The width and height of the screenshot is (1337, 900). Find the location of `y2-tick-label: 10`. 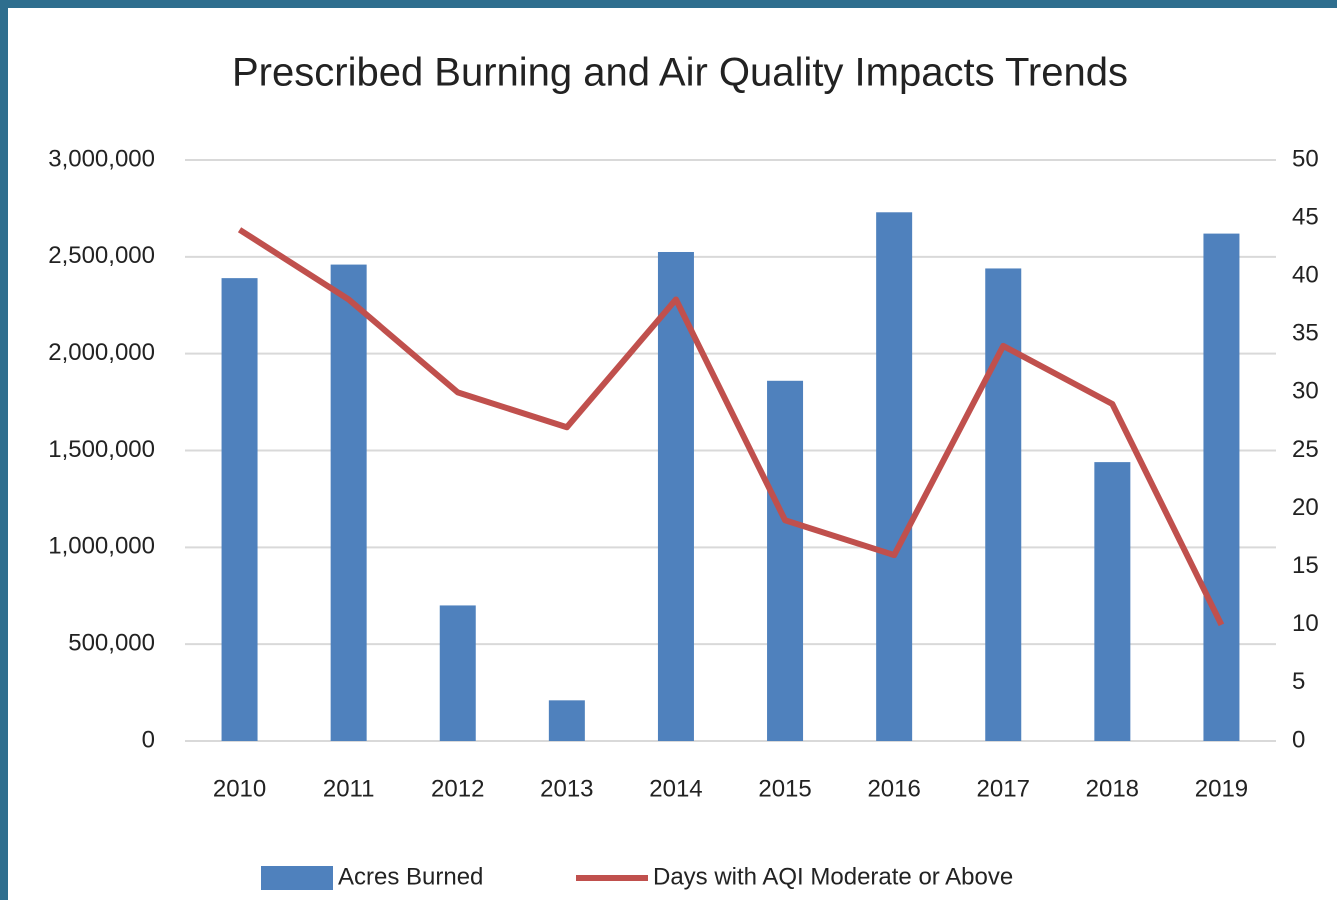

y2-tick-label: 10 is located at coordinates (1305, 623).